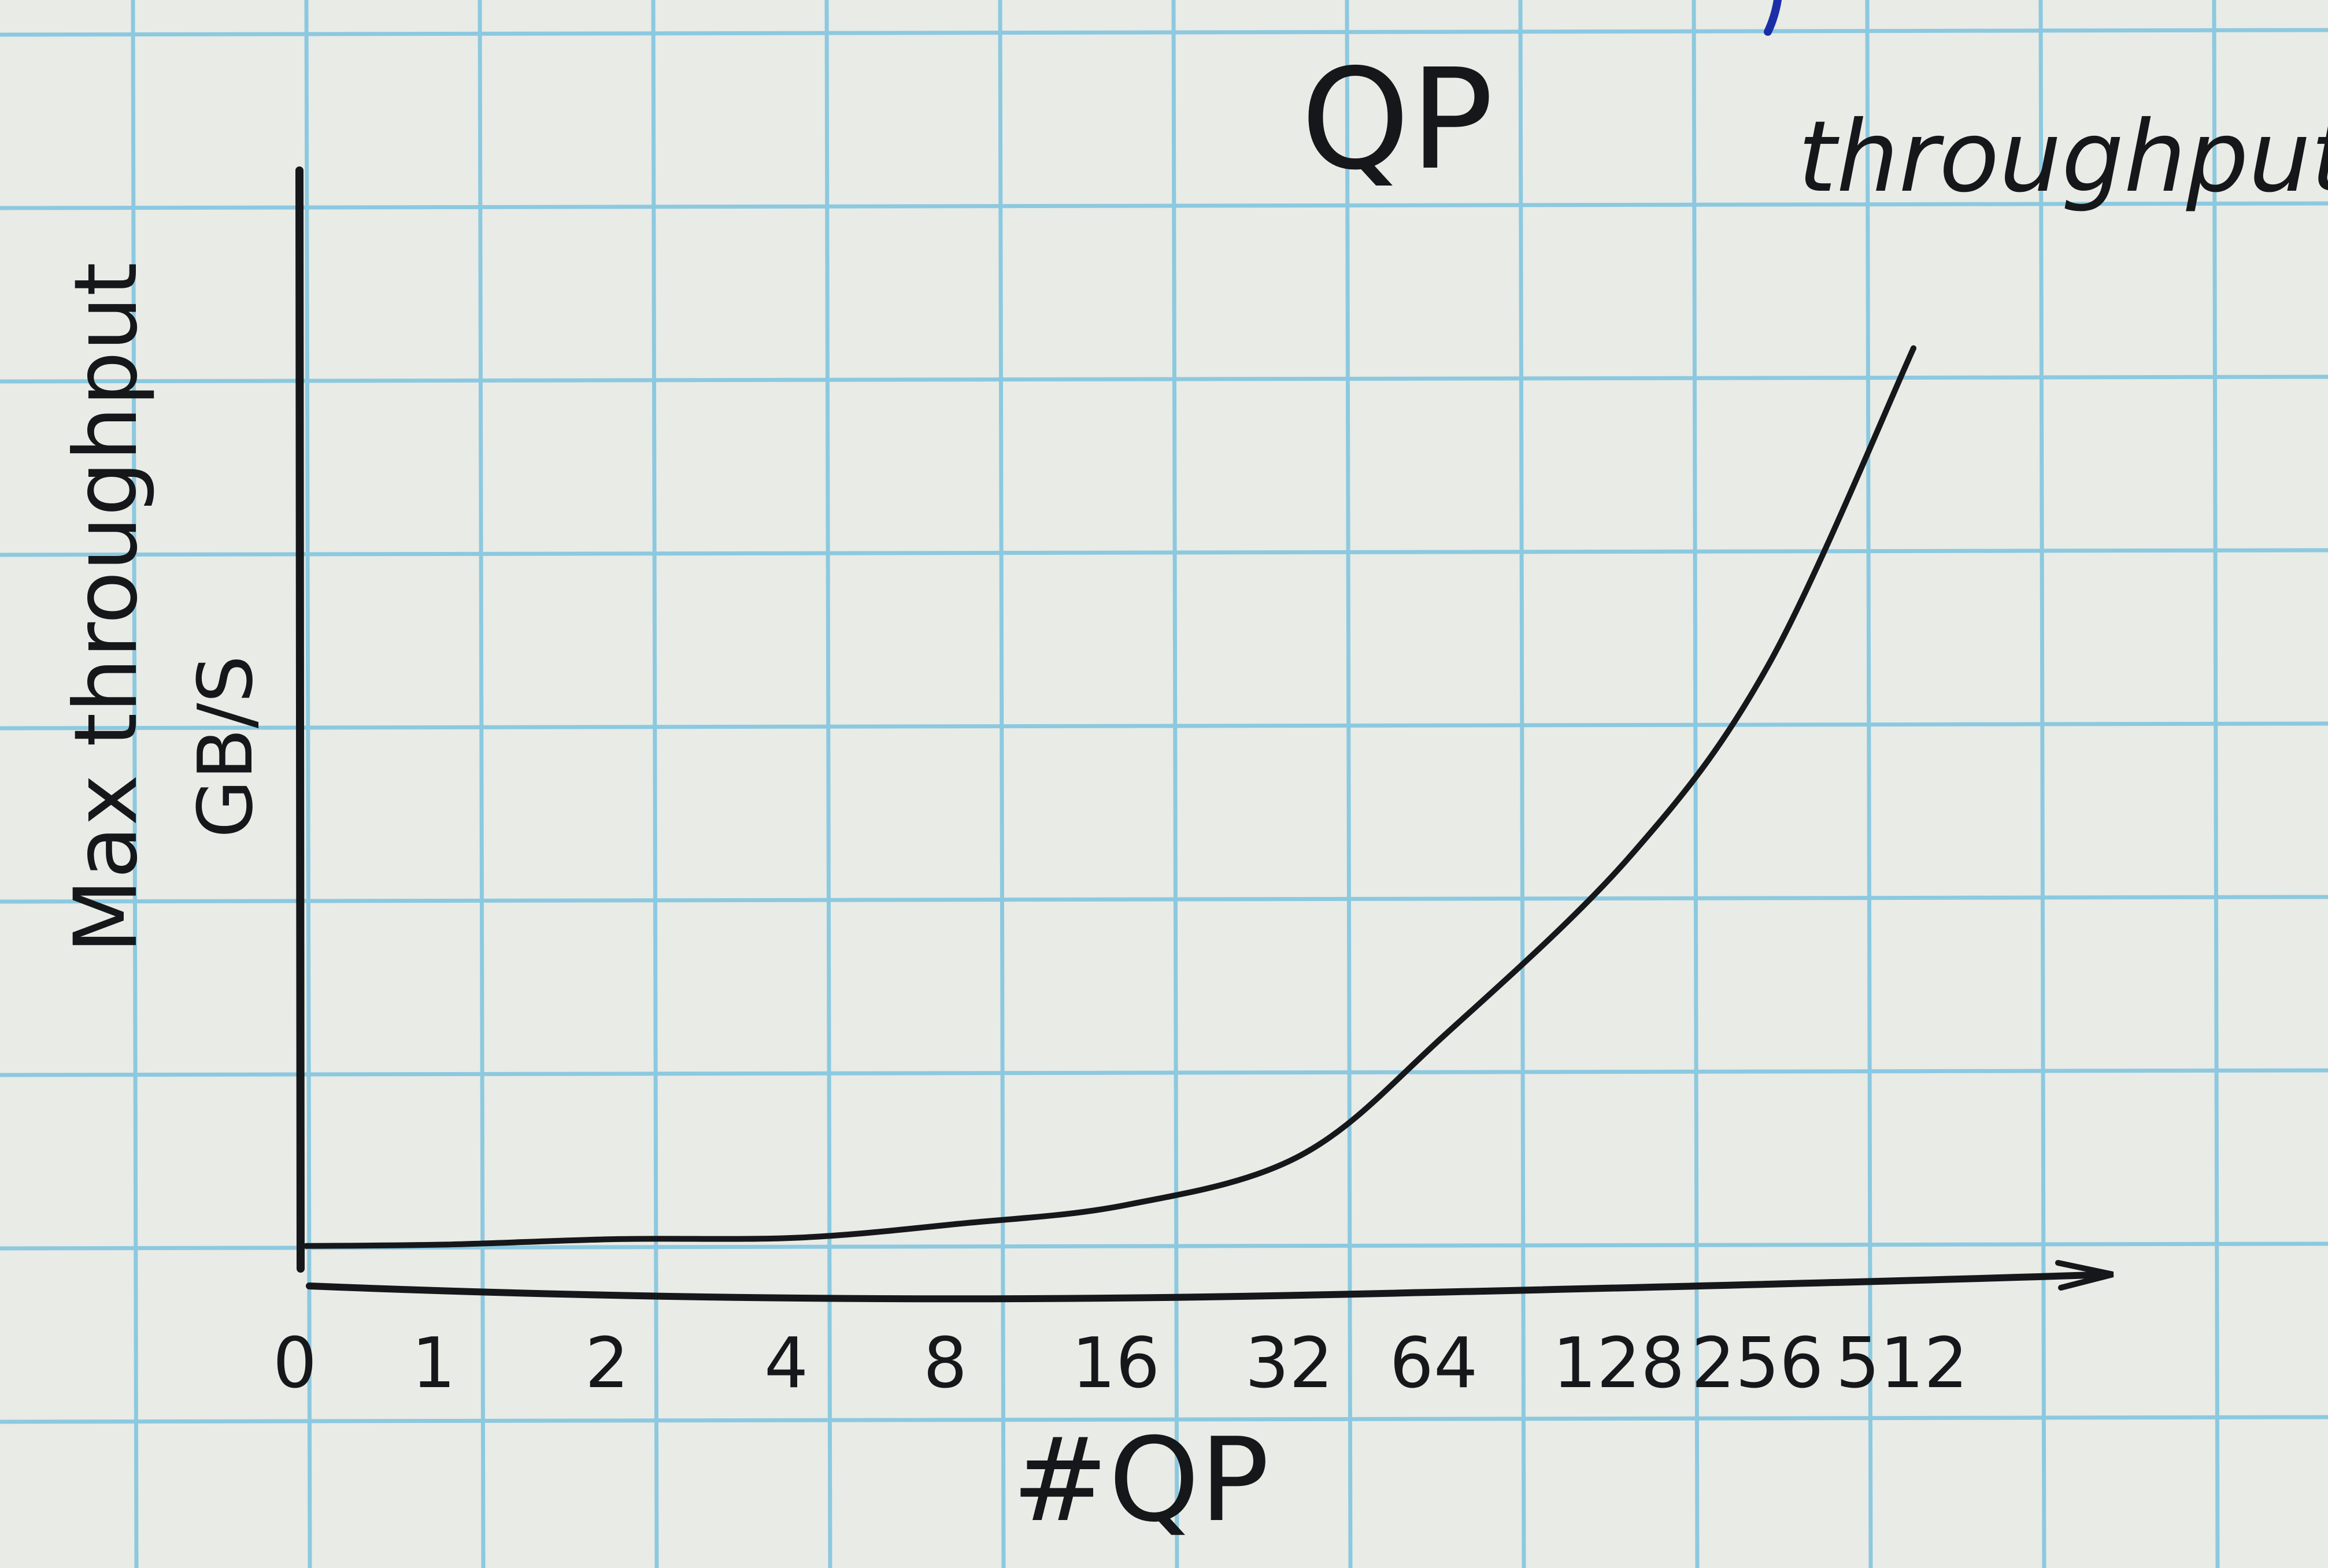 Image resolution: width=2328 pixels, height=1568 pixels. I want to click on pen-mark, so click(1773, 18).